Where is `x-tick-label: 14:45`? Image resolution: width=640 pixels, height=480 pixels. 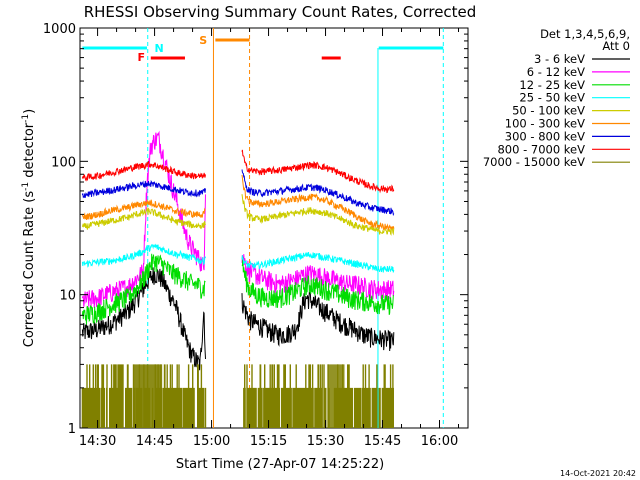
x-tick-label: 14:45 is located at coordinates (154, 441).